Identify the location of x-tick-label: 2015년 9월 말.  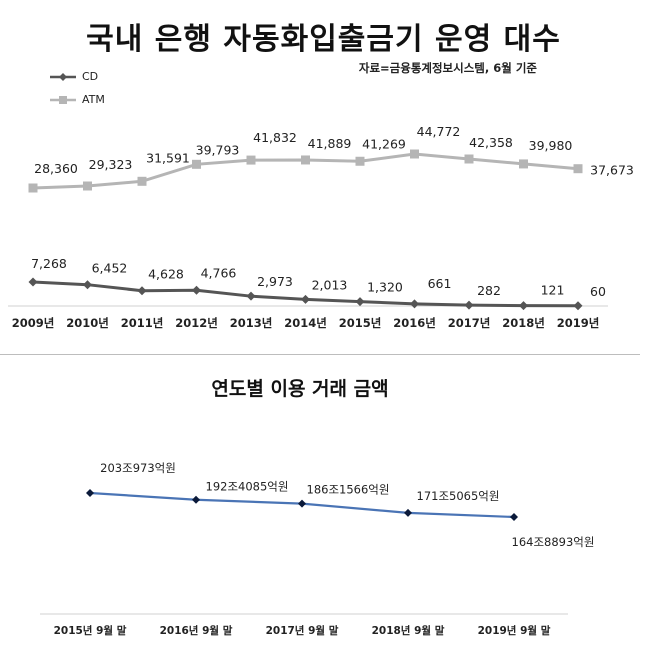
(90, 630).